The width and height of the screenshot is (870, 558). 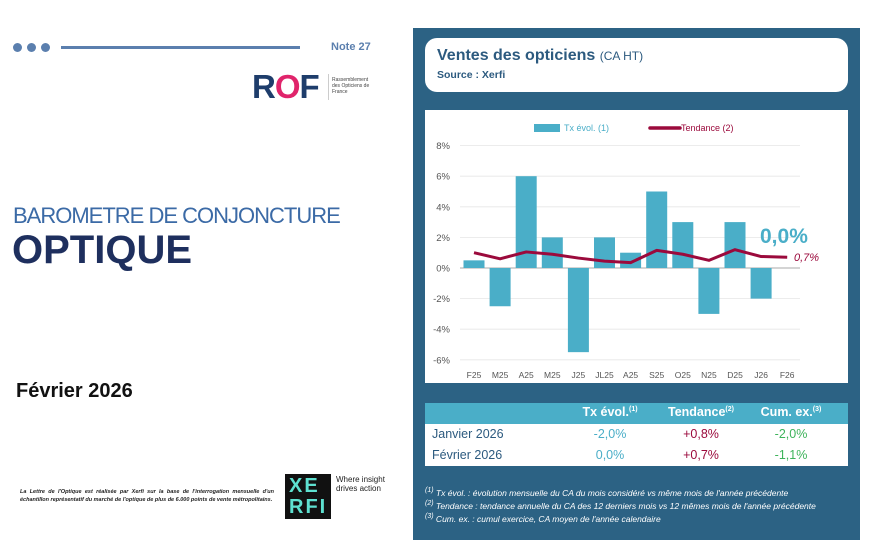 What do you see at coordinates (604, 375) in the screenshot?
I see `x-tick-label: JL25` at bounding box center [604, 375].